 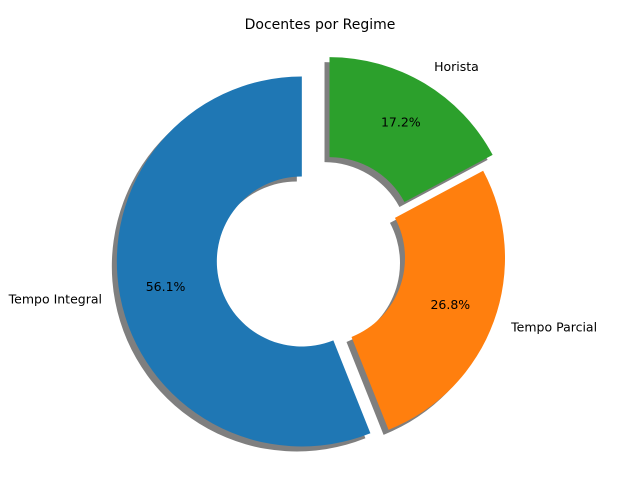 What do you see at coordinates (456, 66) in the screenshot?
I see `category-label-horista: Horista` at bounding box center [456, 66].